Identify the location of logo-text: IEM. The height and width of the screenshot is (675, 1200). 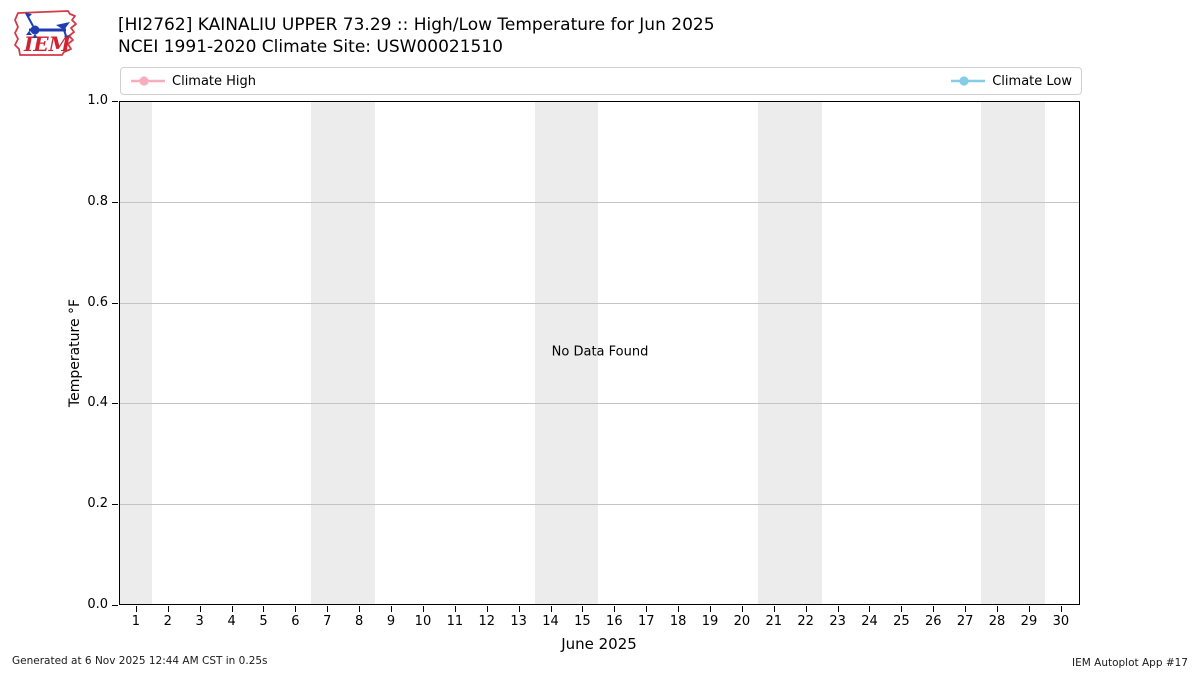
(47, 44).